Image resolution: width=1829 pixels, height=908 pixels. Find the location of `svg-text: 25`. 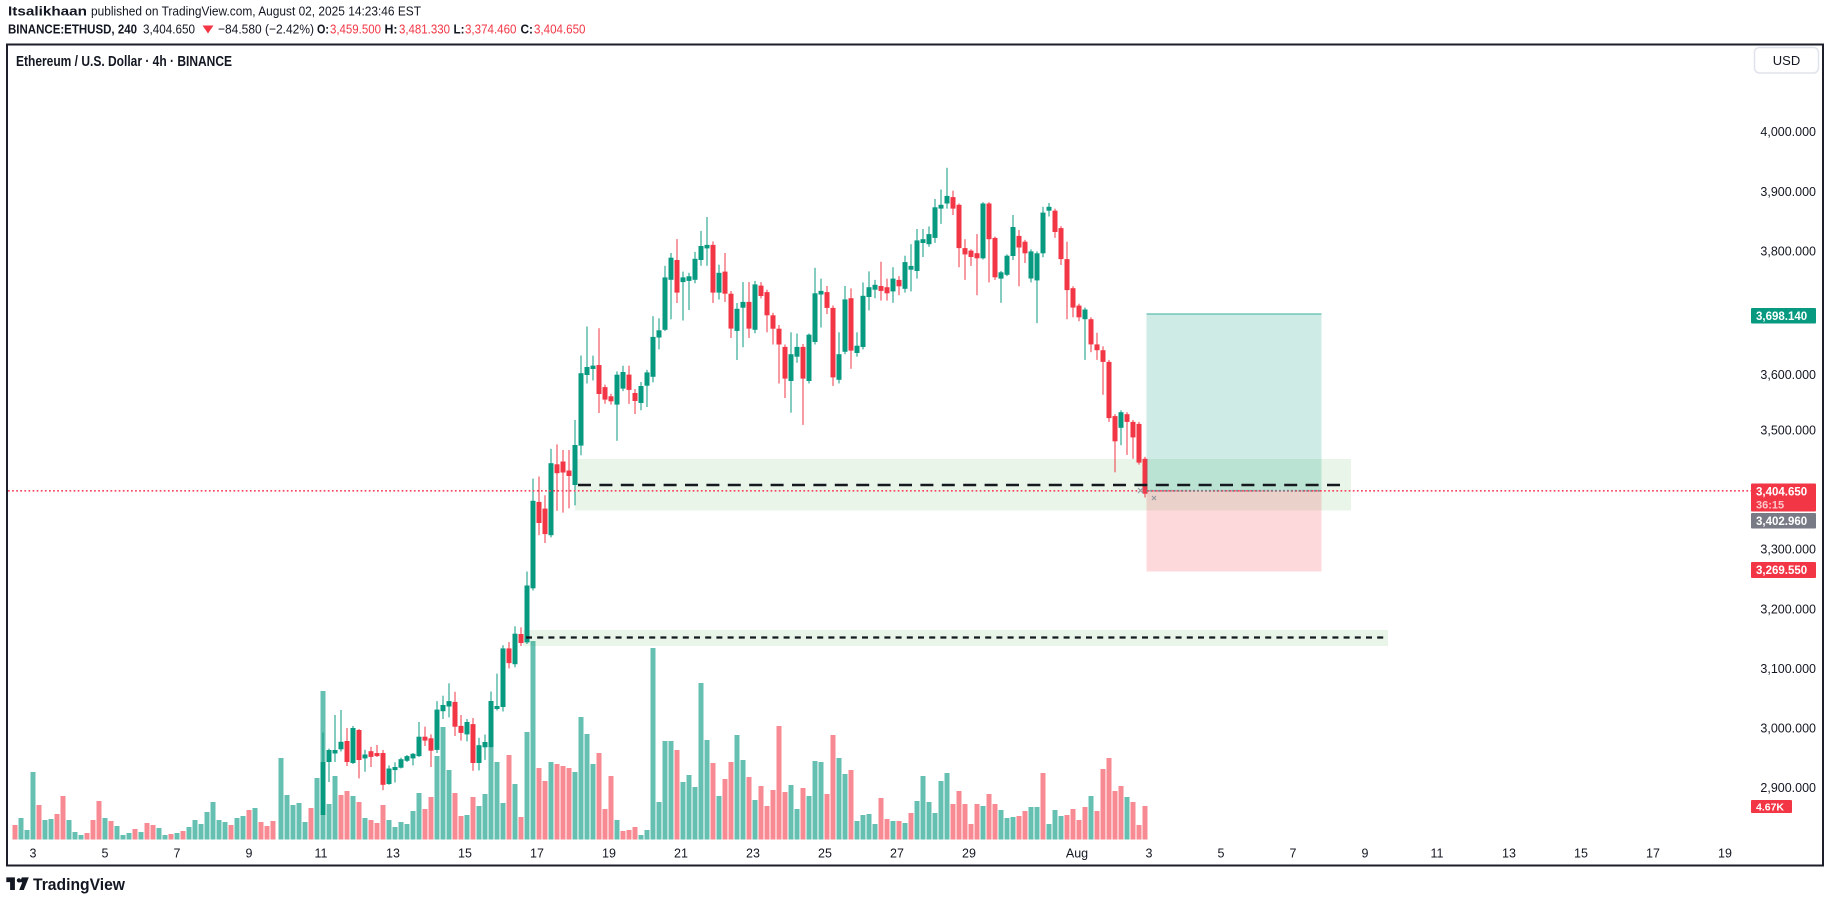

svg-text: 25 is located at coordinates (825, 854).